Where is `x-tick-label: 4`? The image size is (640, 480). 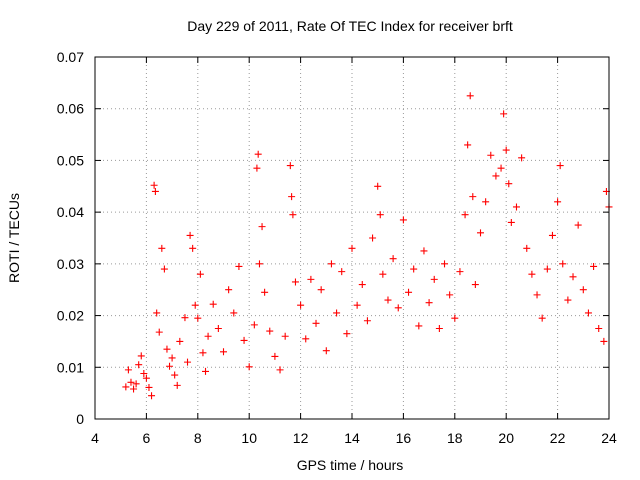 x-tick-label: 4 is located at coordinates (95, 438).